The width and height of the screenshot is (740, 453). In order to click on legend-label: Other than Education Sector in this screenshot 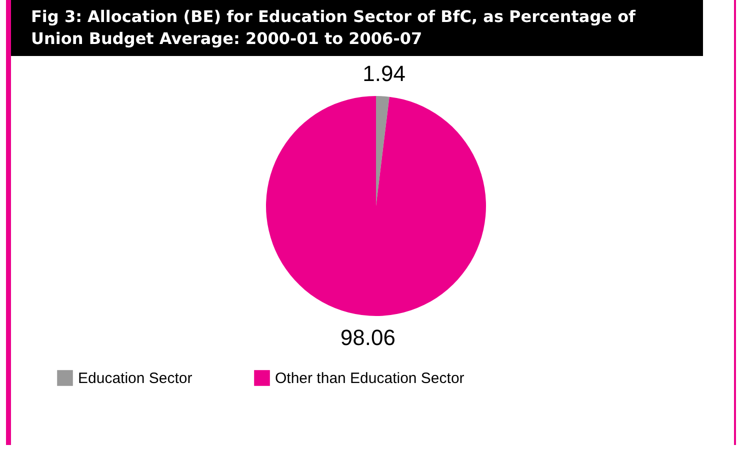, I will do `click(369, 378)`.